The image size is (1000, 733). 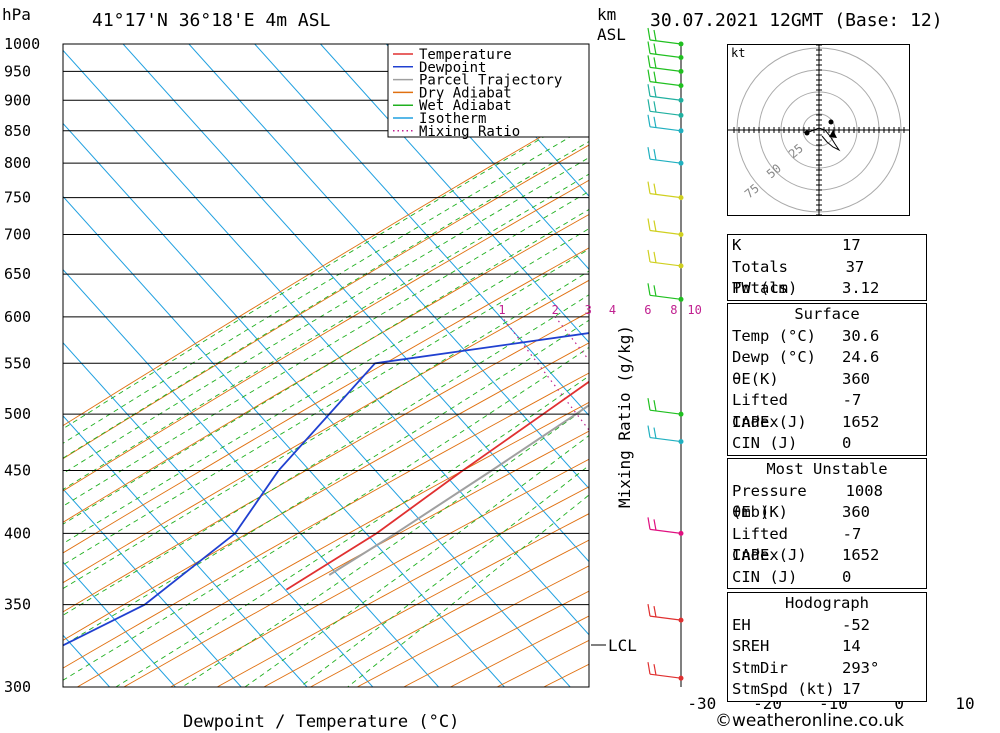 I want to click on eh-label: EH, so click(x=741, y=624).